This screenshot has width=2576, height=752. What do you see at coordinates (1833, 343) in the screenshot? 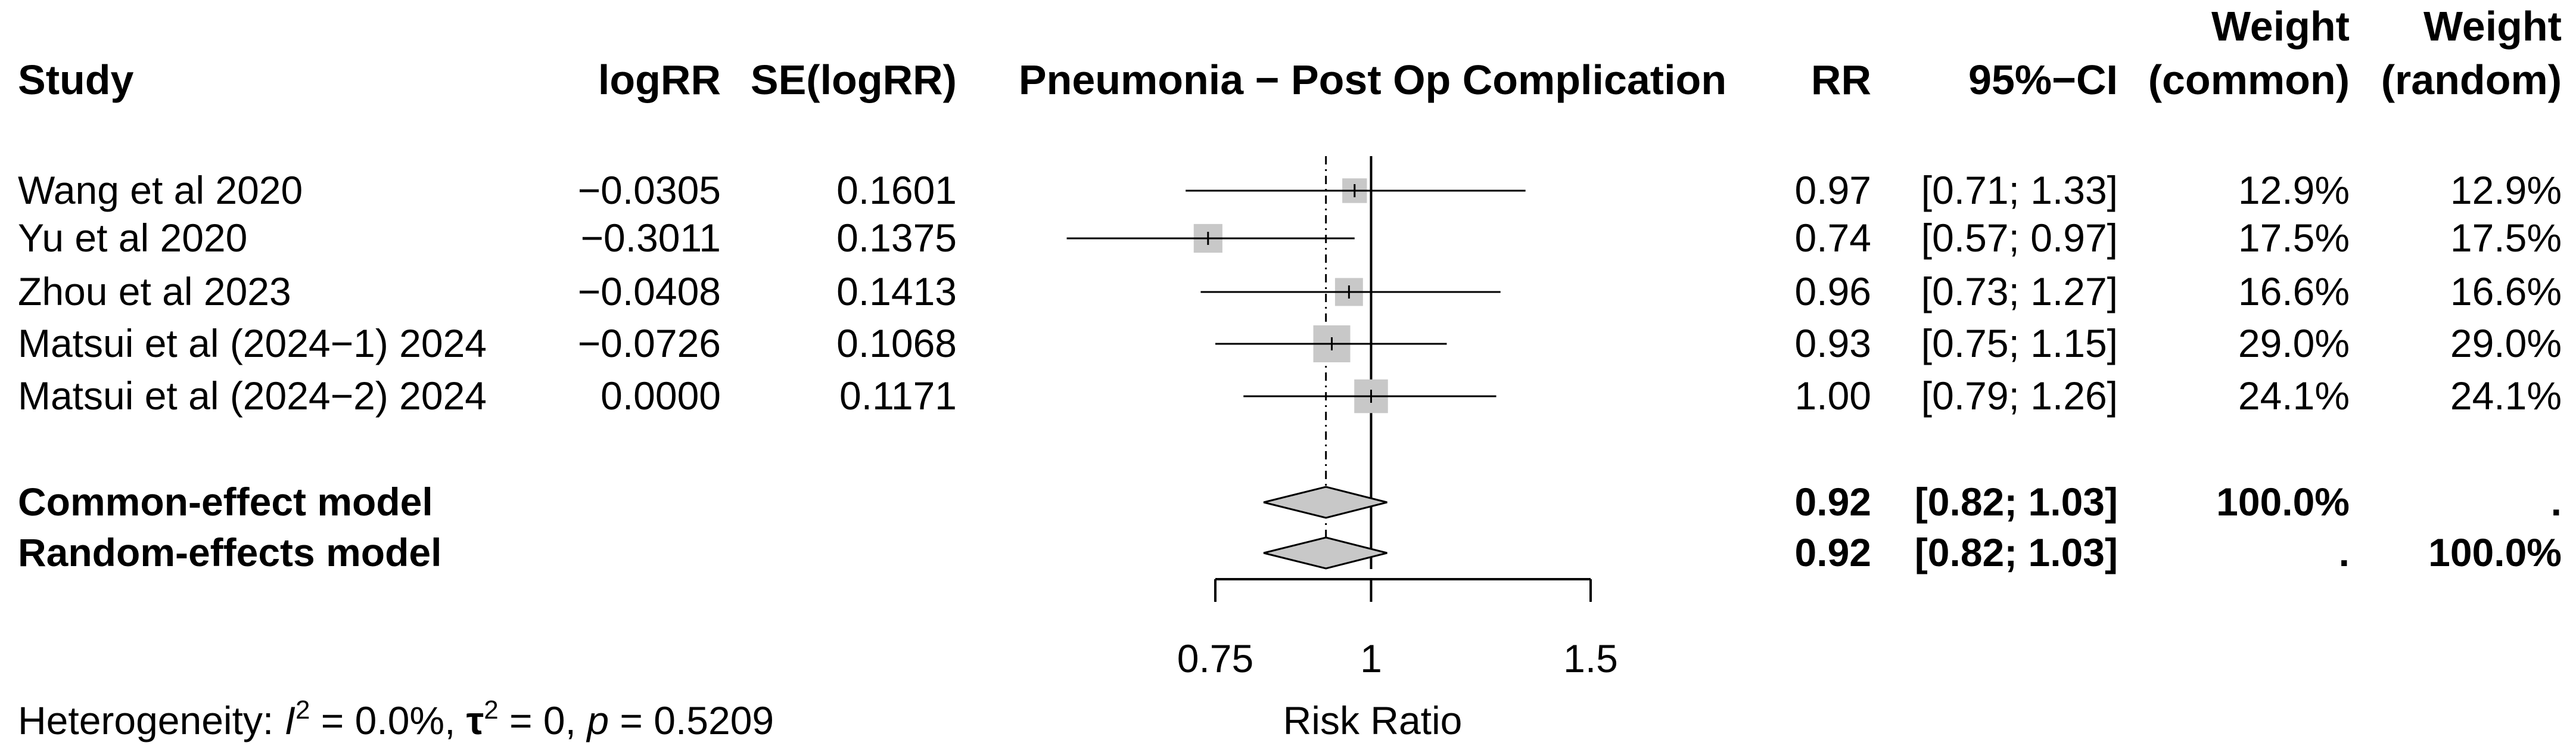
I see `study-rr: 0.93` at bounding box center [1833, 343].